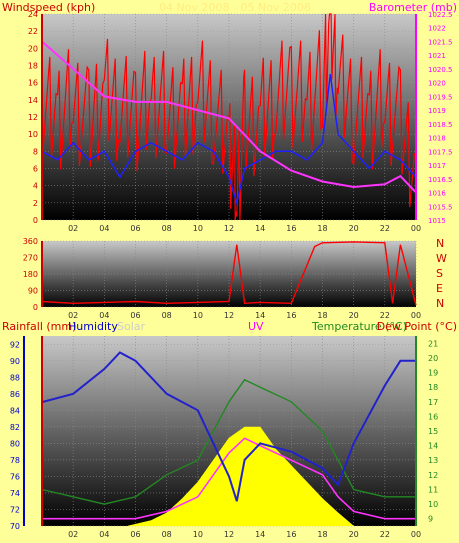  I want to click on y-tick-label-temperature: 19, so click(433, 373).